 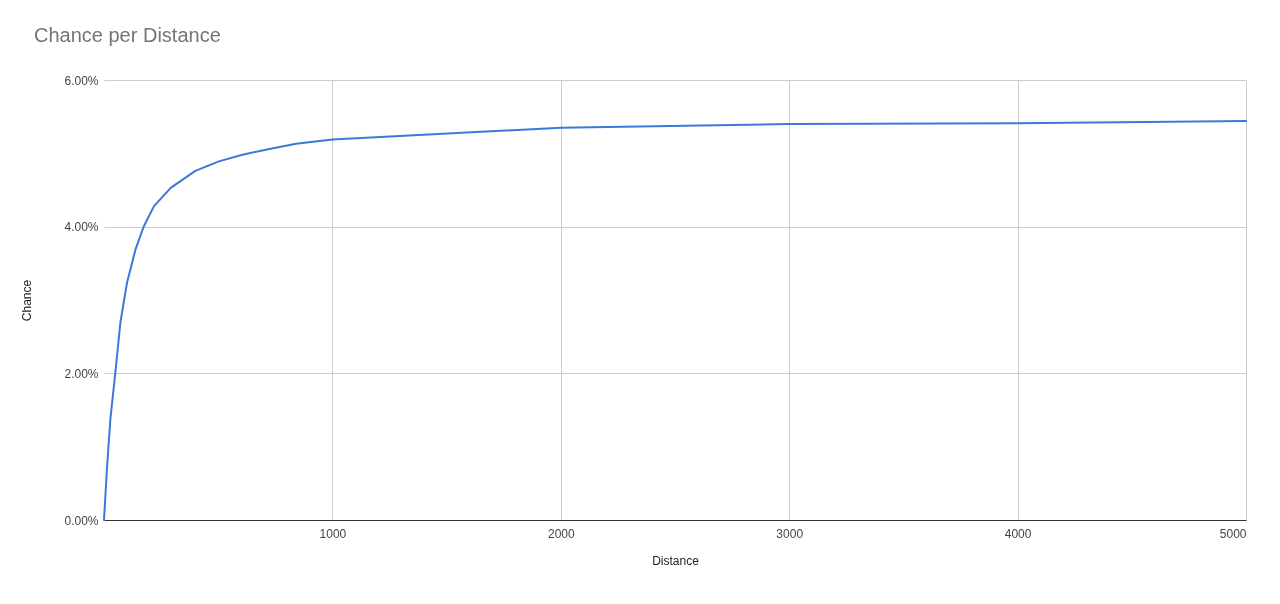 I want to click on y-tick-label: 0.00%, so click(x=81, y=520).